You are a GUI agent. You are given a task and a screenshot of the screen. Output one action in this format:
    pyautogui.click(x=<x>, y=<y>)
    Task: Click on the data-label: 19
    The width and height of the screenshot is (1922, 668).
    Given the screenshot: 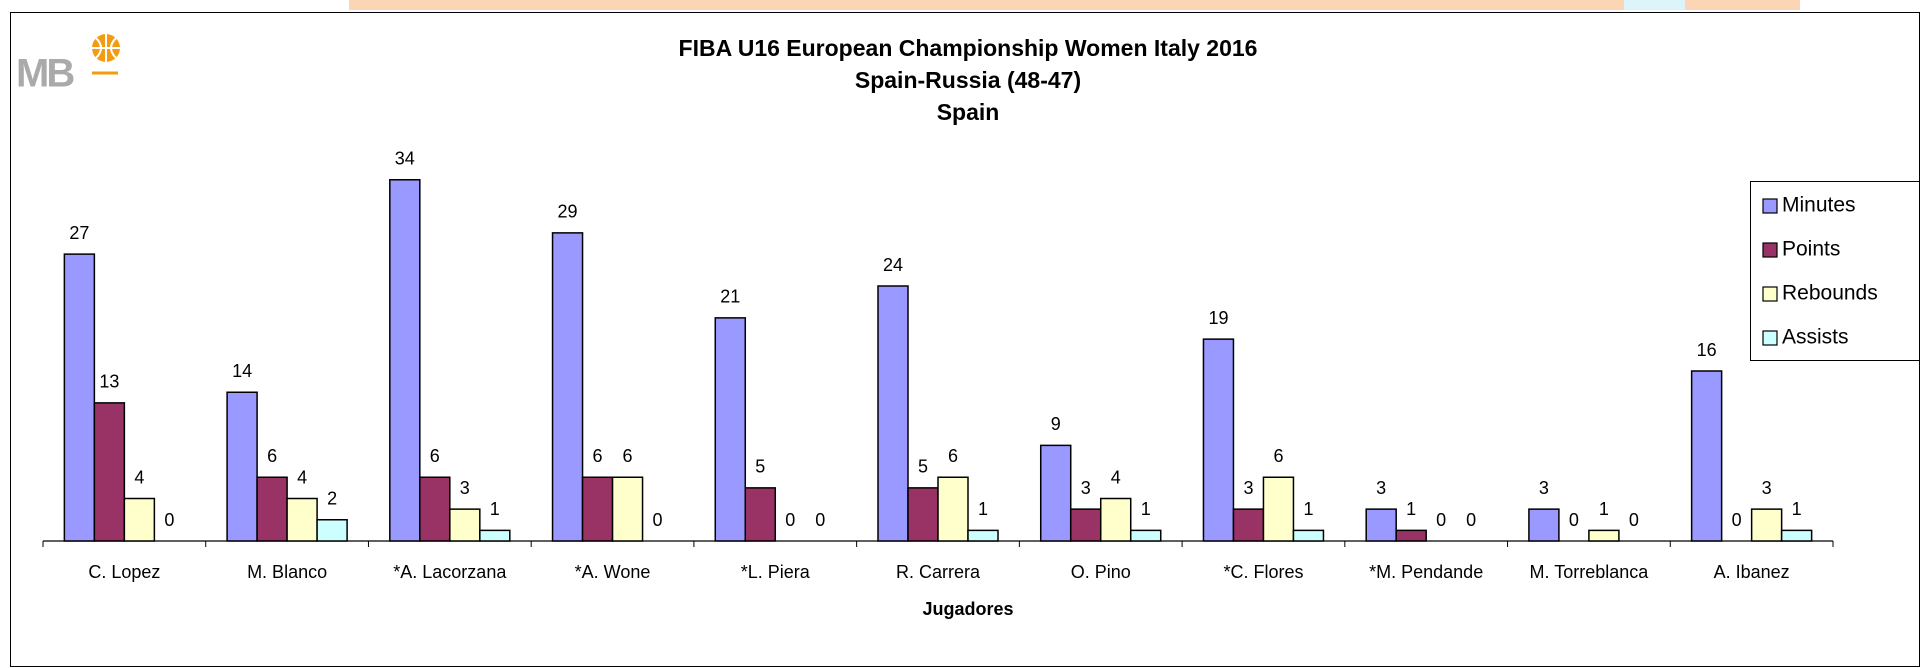 What is the action you would take?
    pyautogui.click(x=1218, y=318)
    